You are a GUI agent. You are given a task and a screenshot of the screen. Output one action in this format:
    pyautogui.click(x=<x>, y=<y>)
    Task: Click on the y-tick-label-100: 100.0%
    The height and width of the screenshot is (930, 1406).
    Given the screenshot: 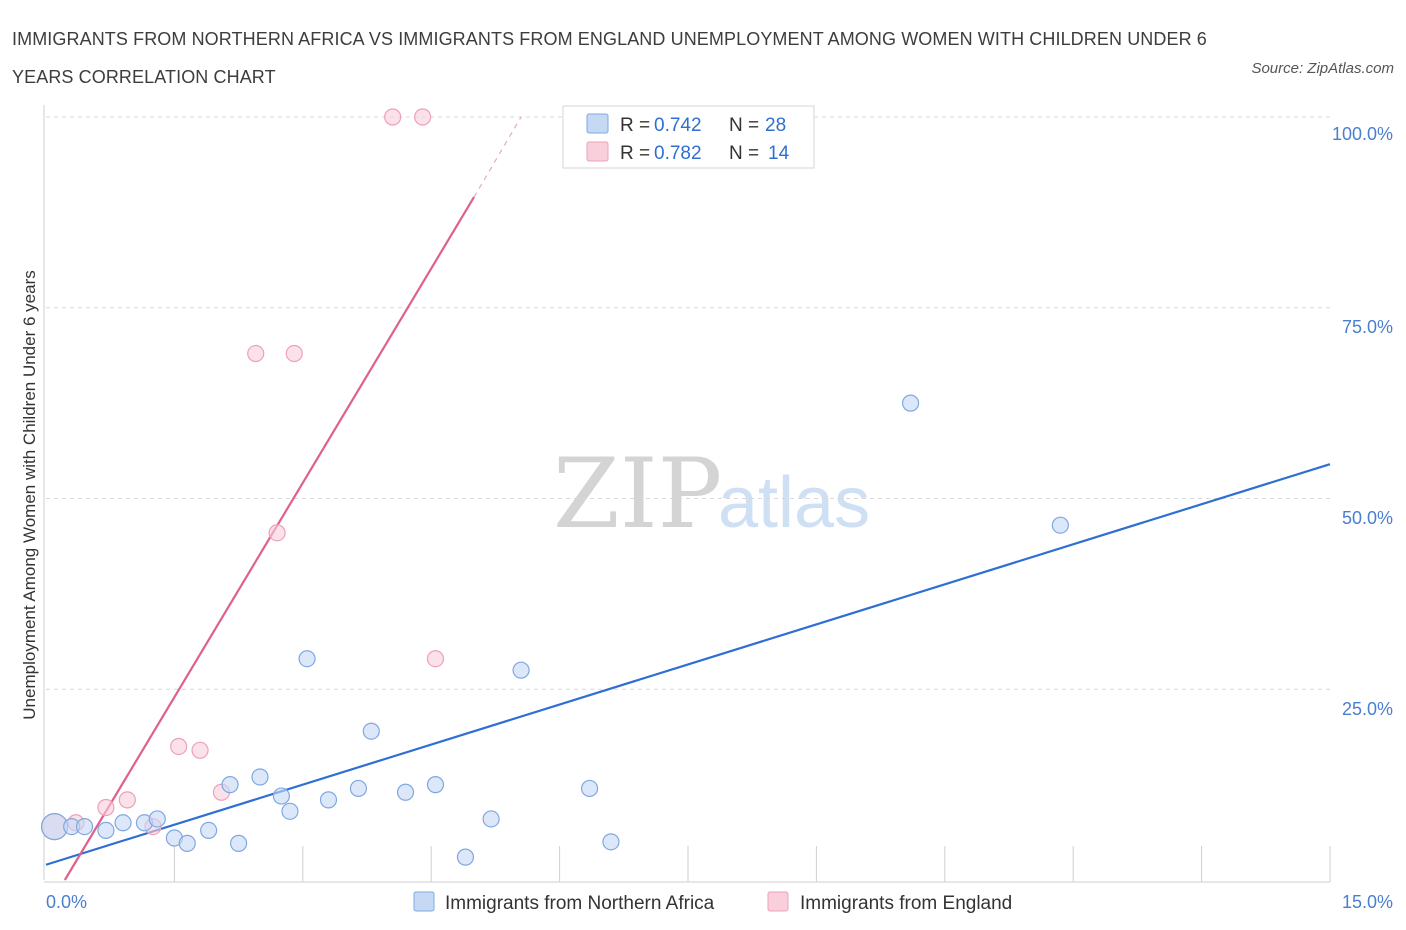 What is the action you would take?
    pyautogui.click(x=1362, y=134)
    